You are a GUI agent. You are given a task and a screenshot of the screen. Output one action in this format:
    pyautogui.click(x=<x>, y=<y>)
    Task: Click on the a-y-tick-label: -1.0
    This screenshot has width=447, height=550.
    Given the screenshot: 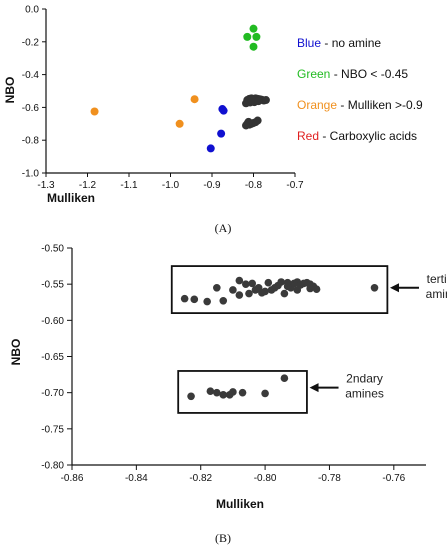 What is the action you would take?
    pyautogui.click(x=31, y=174)
    